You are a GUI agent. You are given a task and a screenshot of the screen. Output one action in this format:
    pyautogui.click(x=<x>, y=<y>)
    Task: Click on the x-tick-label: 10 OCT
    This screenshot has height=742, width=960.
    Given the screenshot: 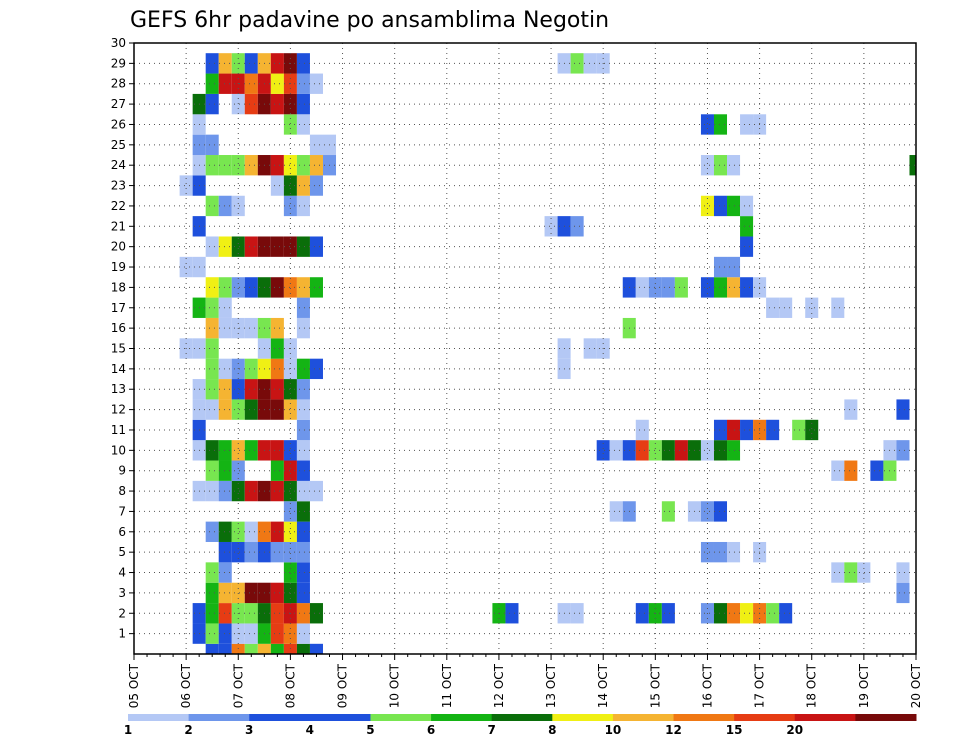 What is the action you would take?
    pyautogui.click(x=395, y=685)
    